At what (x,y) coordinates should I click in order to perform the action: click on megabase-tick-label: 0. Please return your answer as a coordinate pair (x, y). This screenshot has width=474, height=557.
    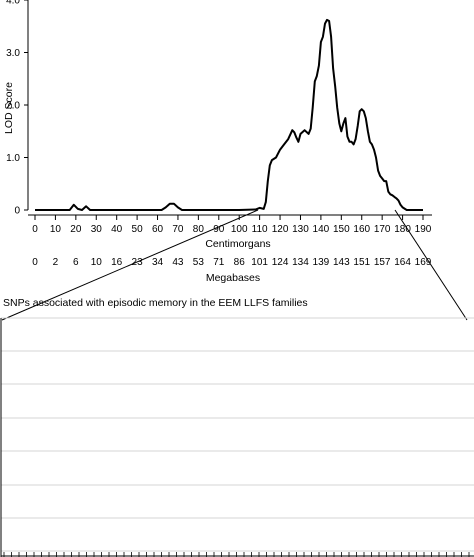
    Looking at the image, I should click on (35, 262).